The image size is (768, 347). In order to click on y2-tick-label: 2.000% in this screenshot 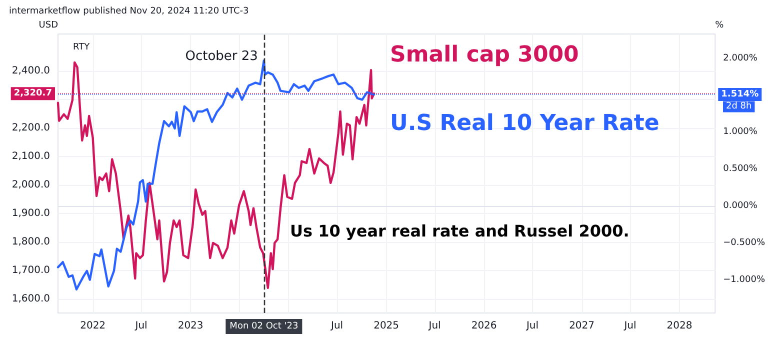, I will do `click(740, 58)`.